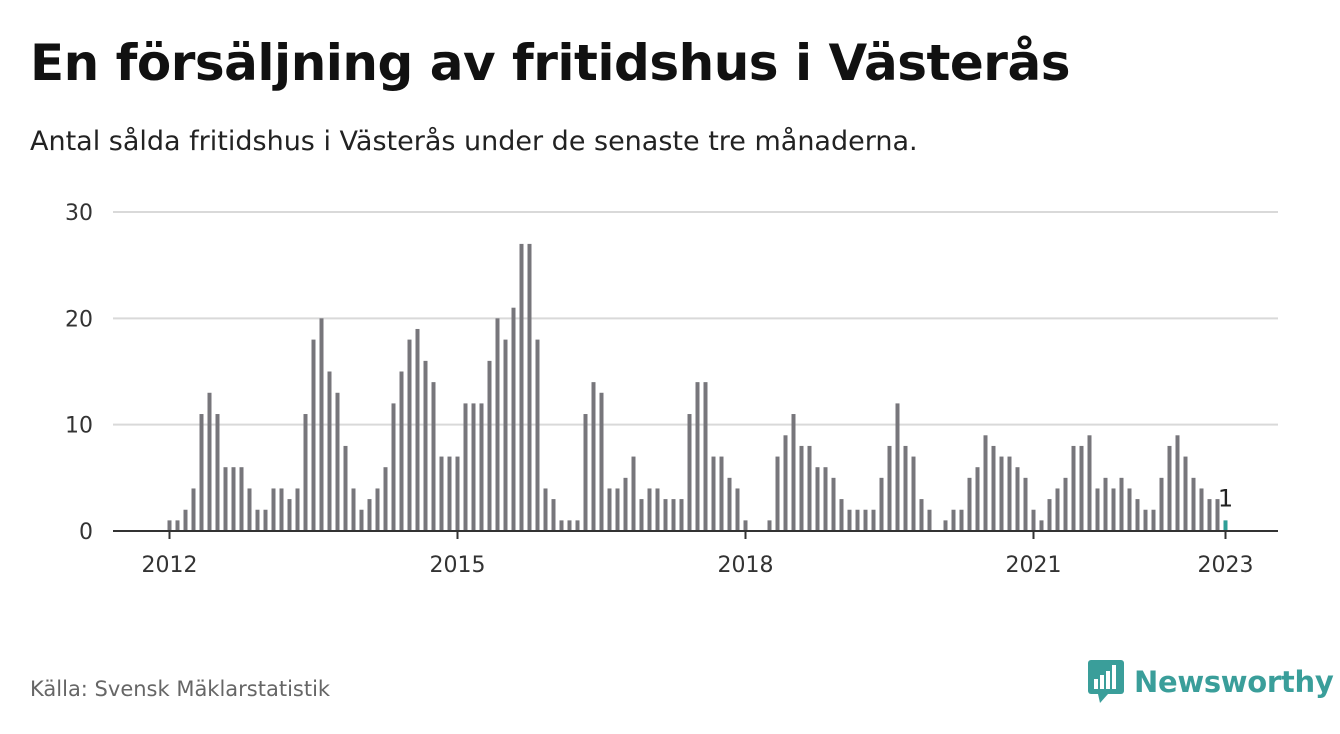 Image resolution: width=1340 pixels, height=734 pixels. Describe the element at coordinates (1234, 682) in the screenshot. I see `brand-name: Newsworthy` at that location.